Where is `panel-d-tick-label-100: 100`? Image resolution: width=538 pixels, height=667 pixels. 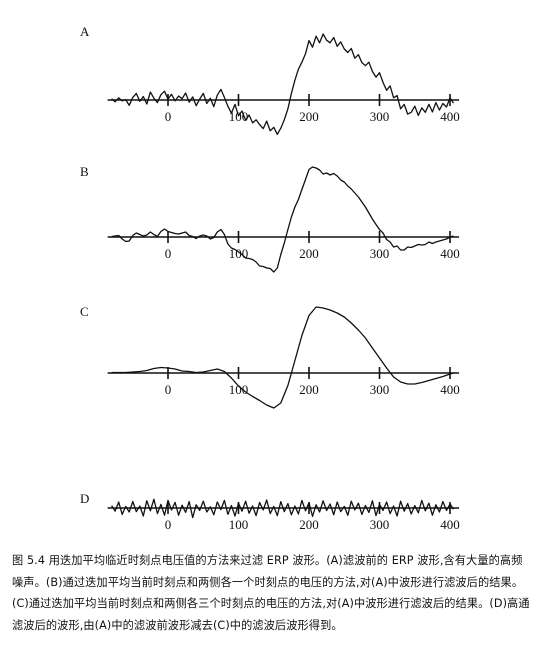
panel-d-tick-label-100: 100 is located at coordinates (239, 524).